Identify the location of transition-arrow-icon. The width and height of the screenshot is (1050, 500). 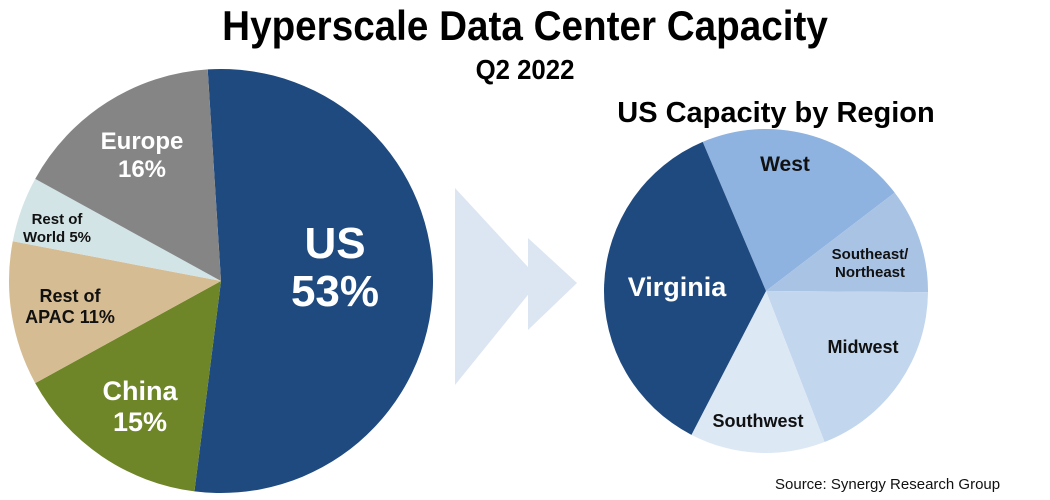
(516, 286).